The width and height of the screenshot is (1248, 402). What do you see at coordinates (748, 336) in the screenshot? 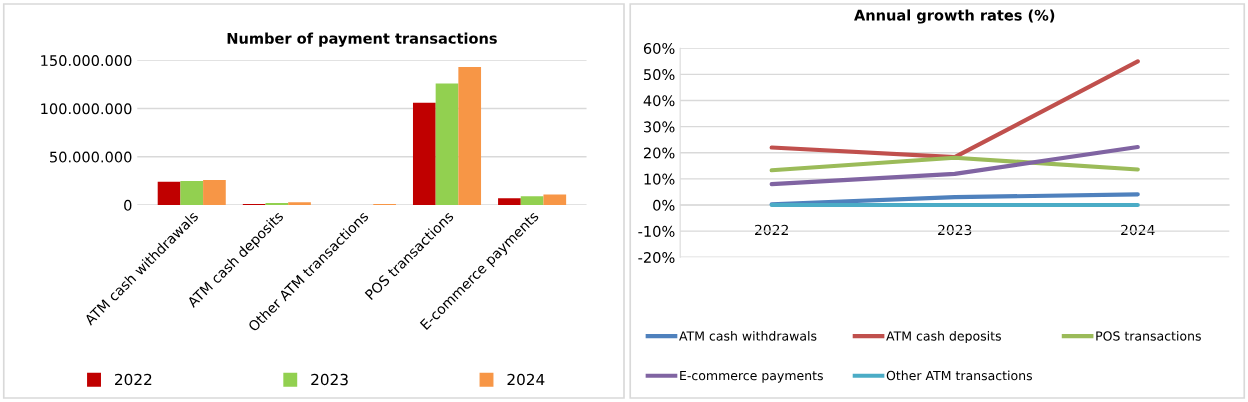
I see `legend-label: ATM cash withdrawals` at bounding box center [748, 336].